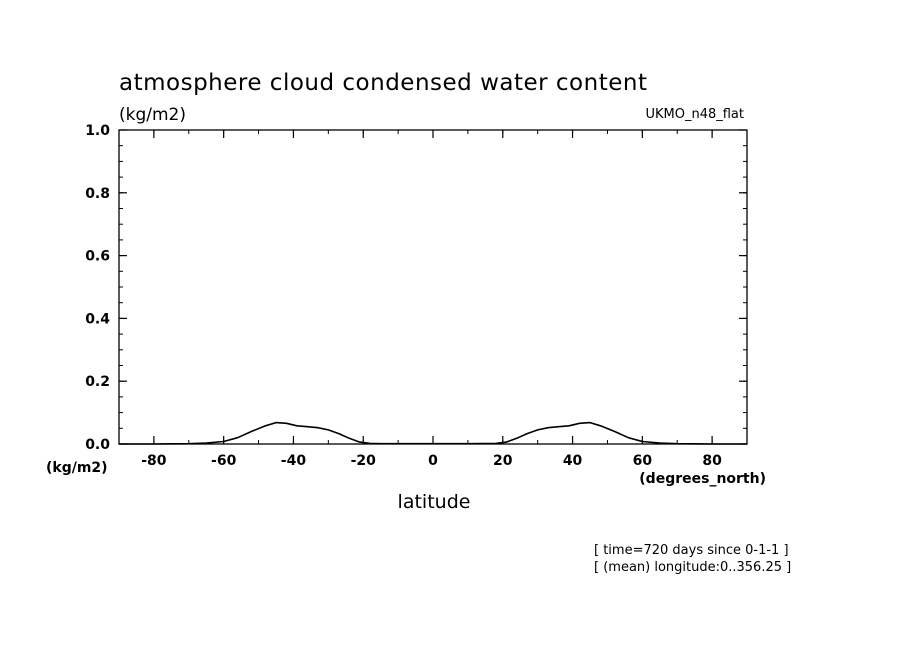 This screenshot has width=904, height=659. I want to click on units-label: (kg/m2), so click(152, 115).